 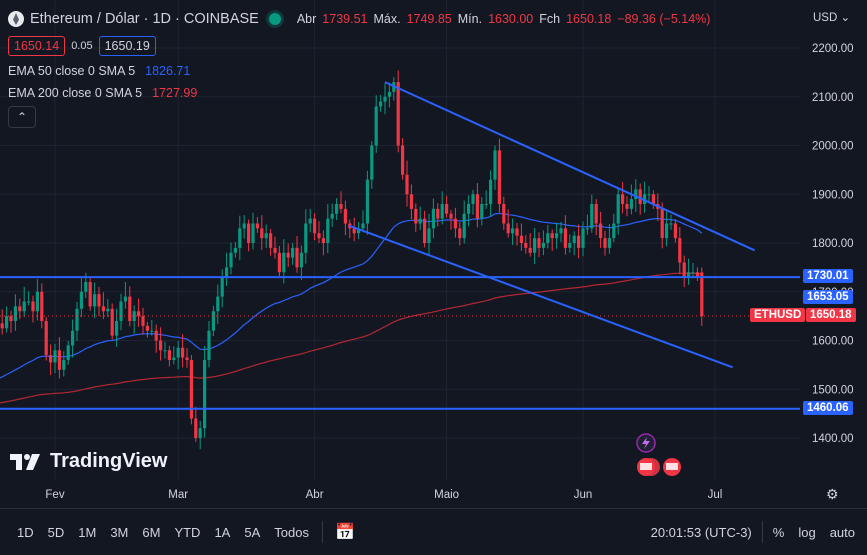 I want to click on range-6m: 6M, so click(x=151, y=532).